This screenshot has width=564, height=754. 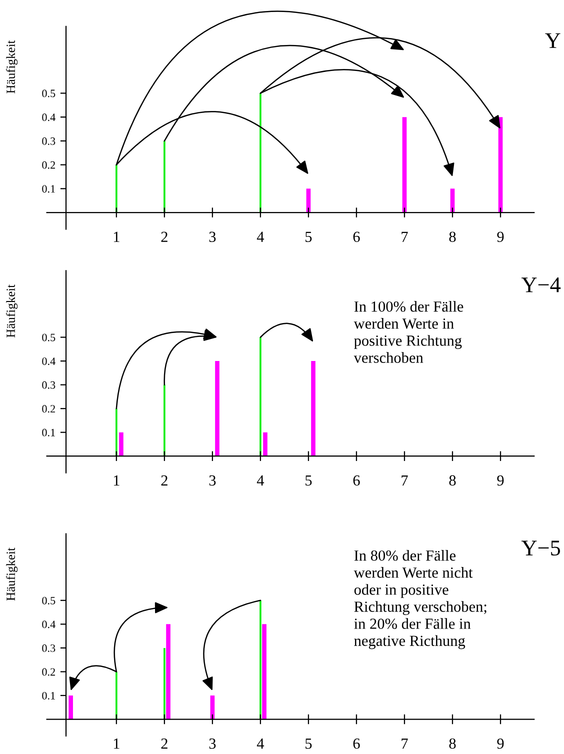 I want to click on chart-title: Y−4, so click(x=541, y=285).